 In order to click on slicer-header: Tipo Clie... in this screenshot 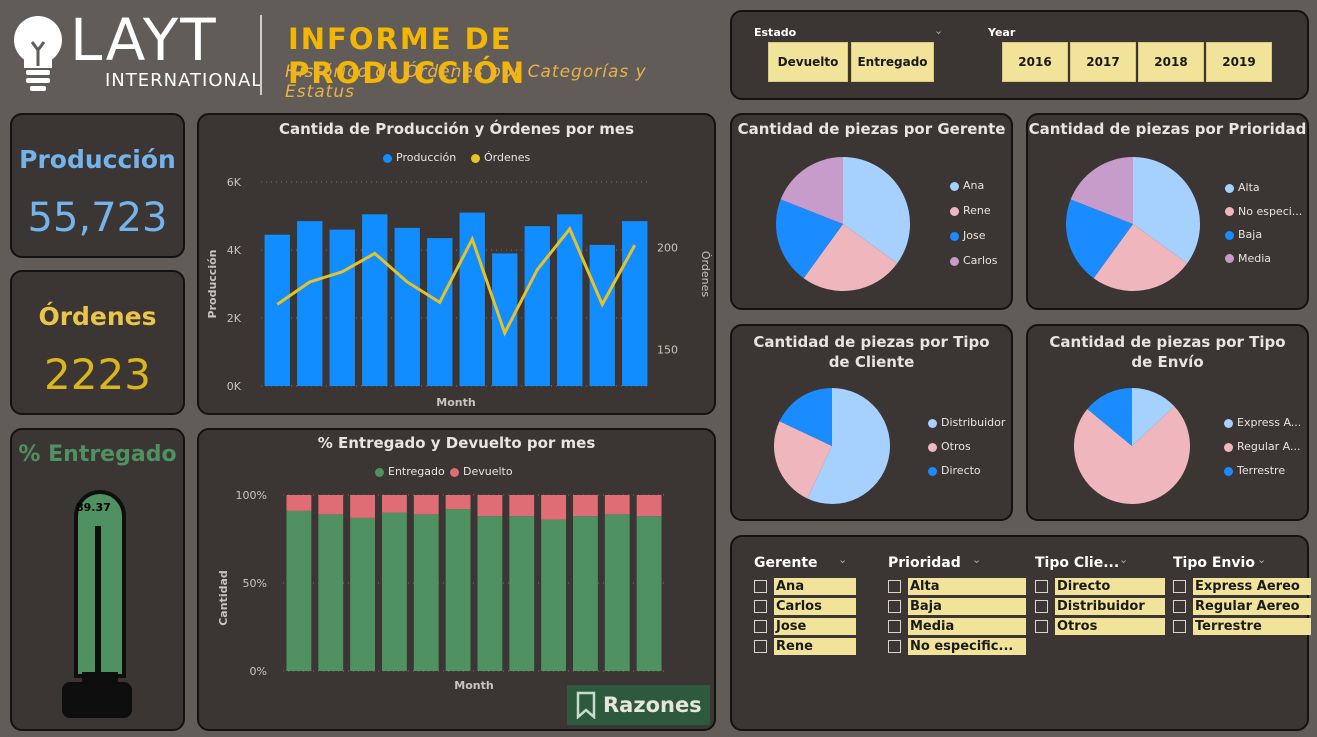, I will do `click(1077, 563)`.